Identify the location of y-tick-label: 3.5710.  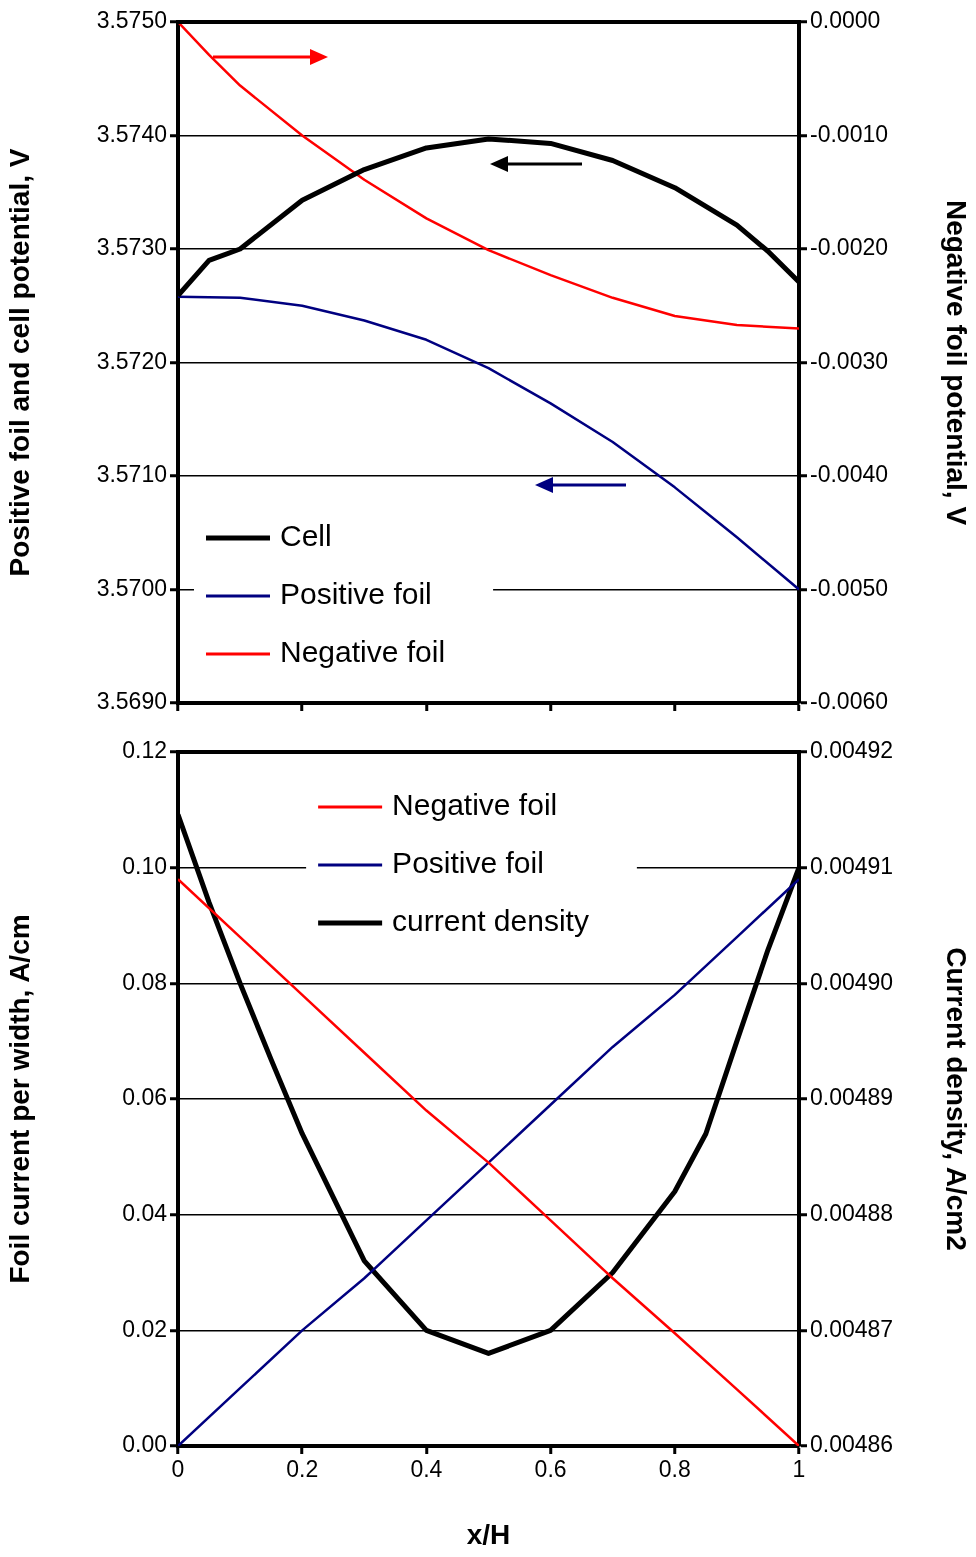
(131, 474).